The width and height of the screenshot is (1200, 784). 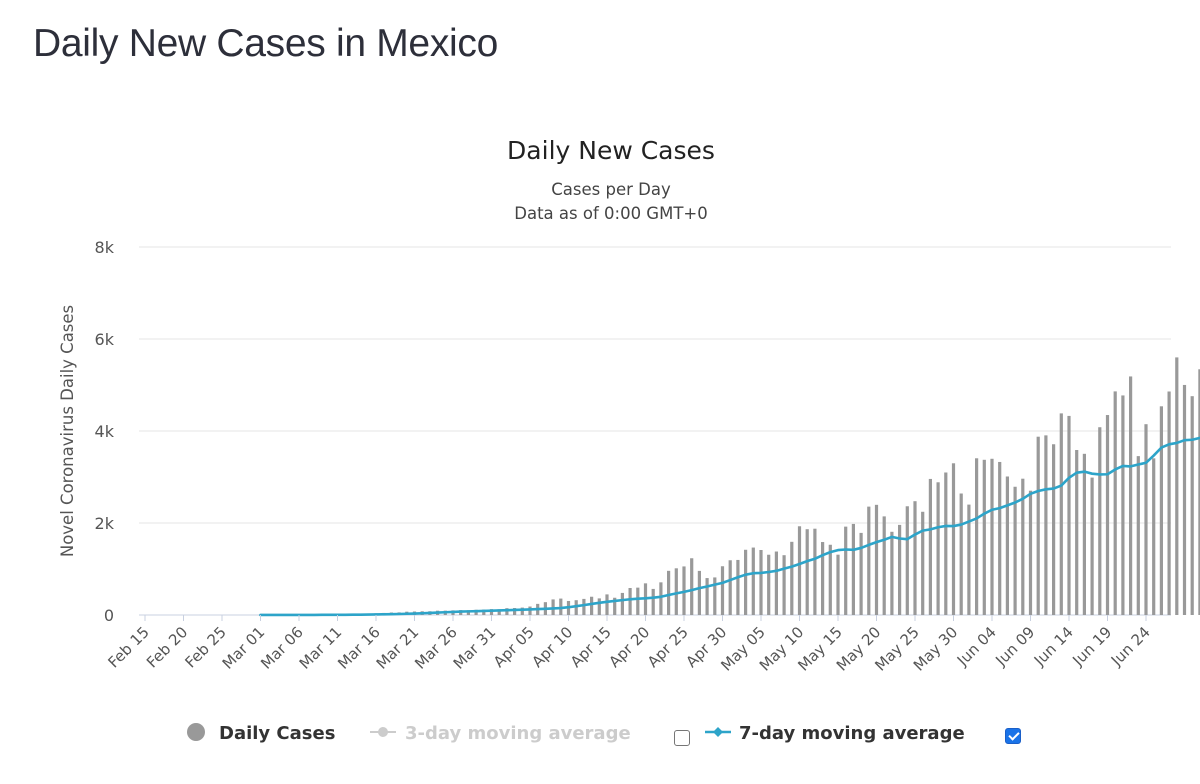 What do you see at coordinates (265, 43) in the screenshot?
I see `page-title: Daily New Cases in Mexico` at bounding box center [265, 43].